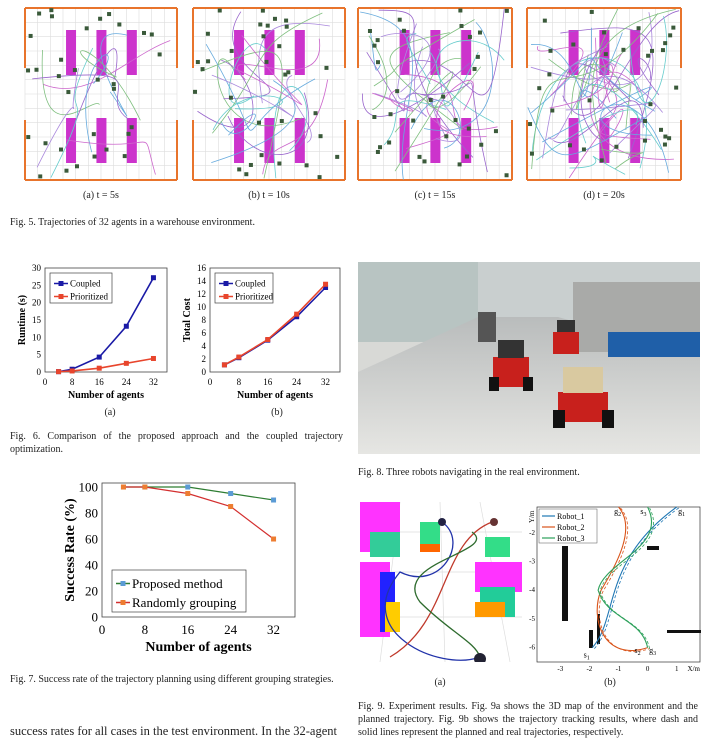 The width and height of the screenshot is (701, 739). What do you see at coordinates (684, 631) in the screenshot?
I see `obstacle` at bounding box center [684, 631].